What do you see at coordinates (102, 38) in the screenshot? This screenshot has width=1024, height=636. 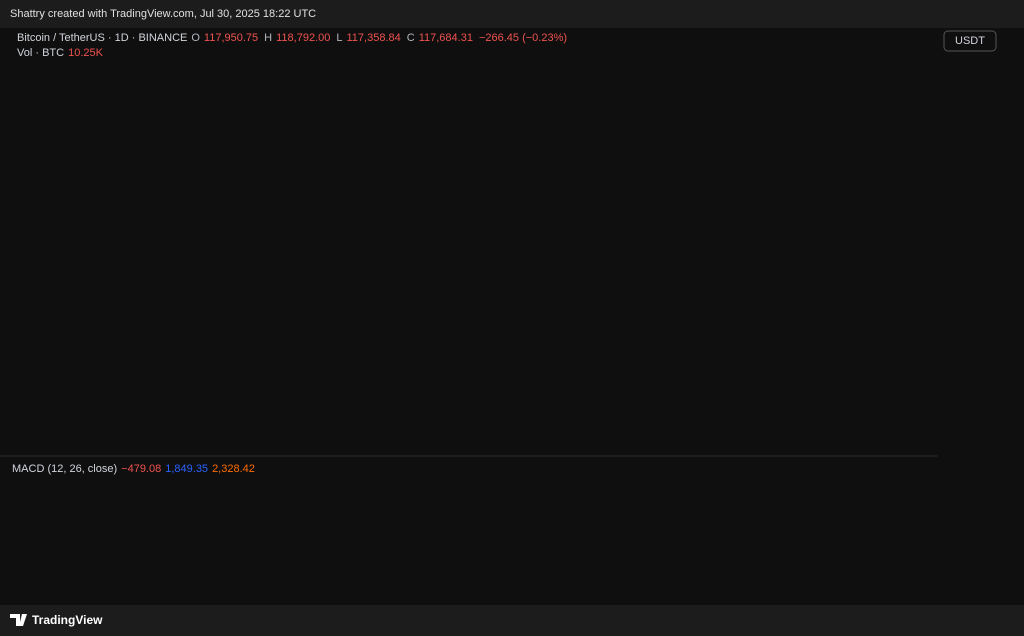 I see `symbol: Bitcoin / TetherUS · 1D · BINANCE` at bounding box center [102, 38].